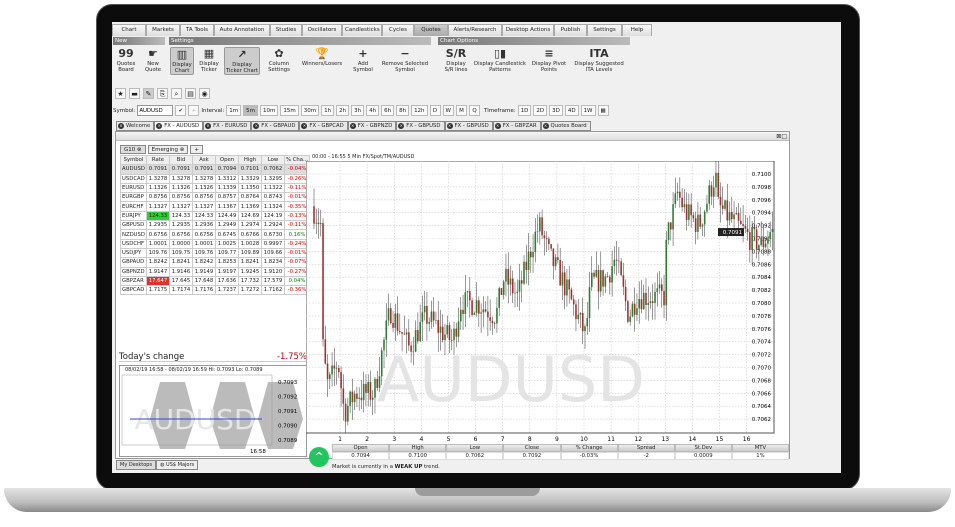 The height and width of the screenshot is (527, 955). What do you see at coordinates (250, 110) in the screenshot?
I see `interval-5m: 5m` at bounding box center [250, 110].